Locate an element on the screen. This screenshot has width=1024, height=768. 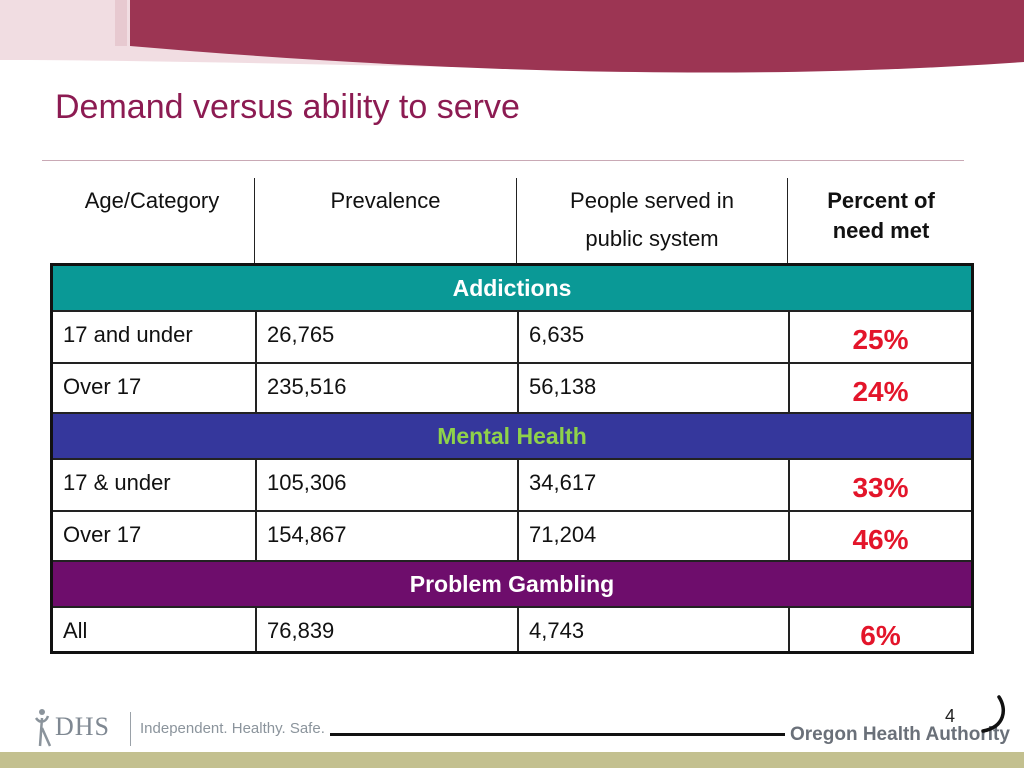
table-row: Over 17 154,867 71,204 46% is located at coordinates (512, 537).